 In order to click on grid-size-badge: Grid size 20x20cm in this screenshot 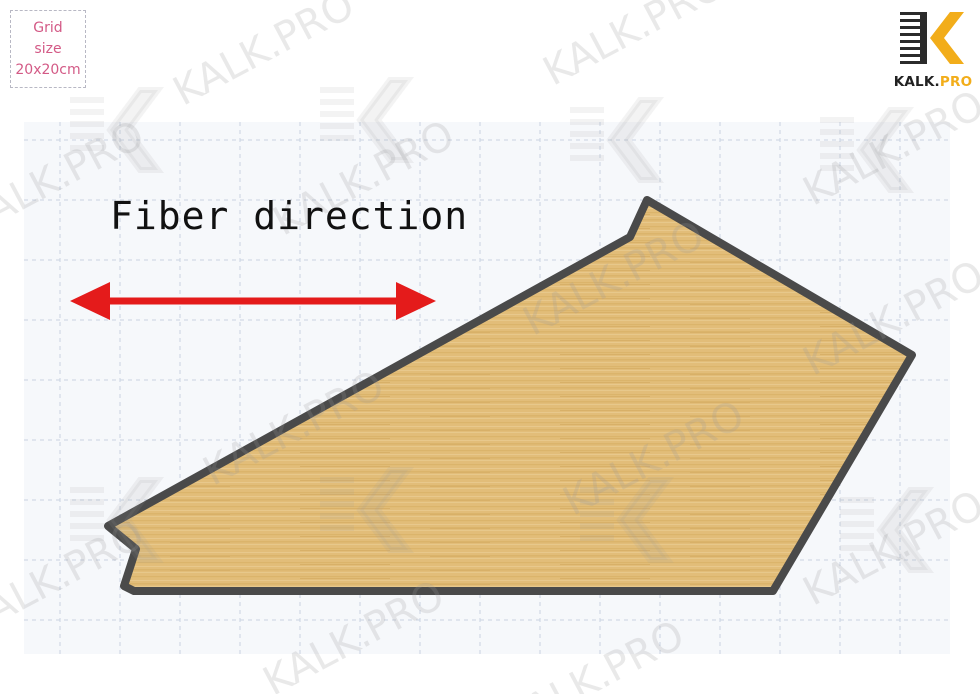, I will do `click(48, 49)`.